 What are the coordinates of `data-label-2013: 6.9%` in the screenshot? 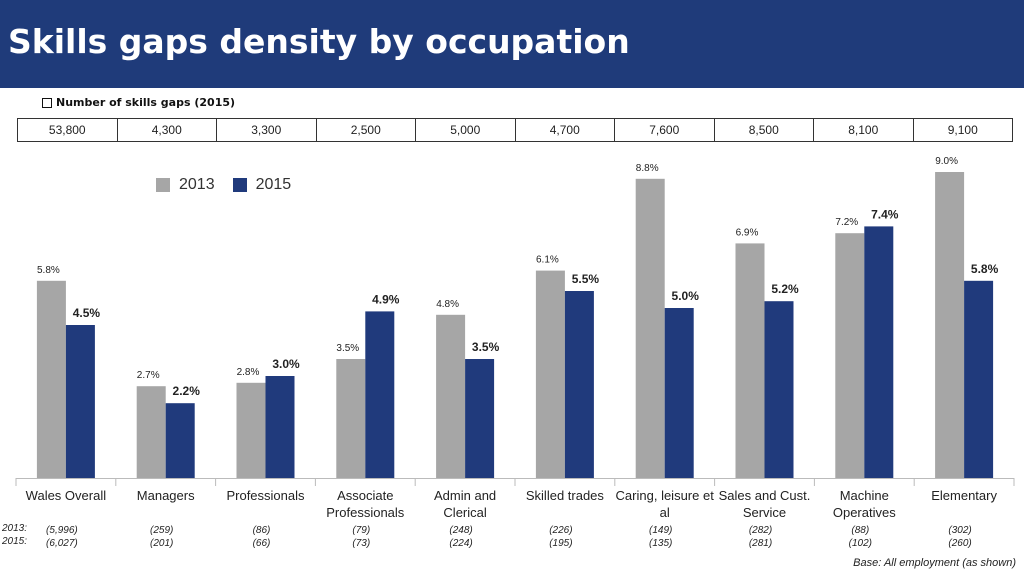 It's located at (747, 232).